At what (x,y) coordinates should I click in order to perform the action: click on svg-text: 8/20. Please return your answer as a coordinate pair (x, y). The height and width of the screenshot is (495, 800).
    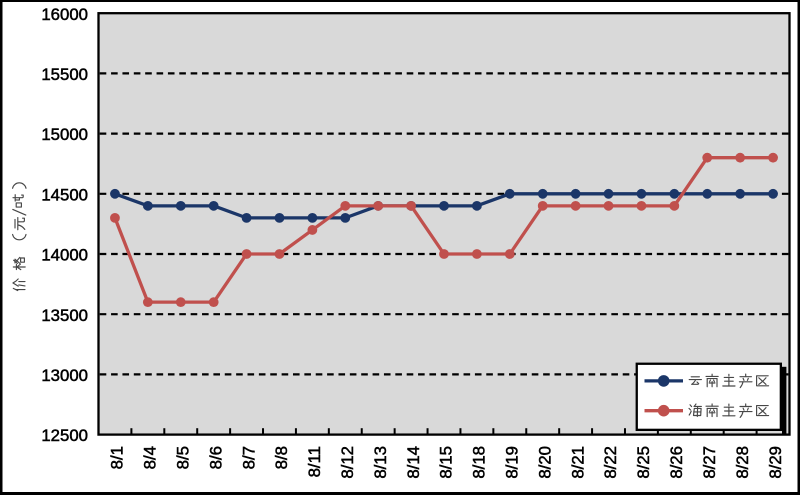
    Looking at the image, I should click on (544, 462).